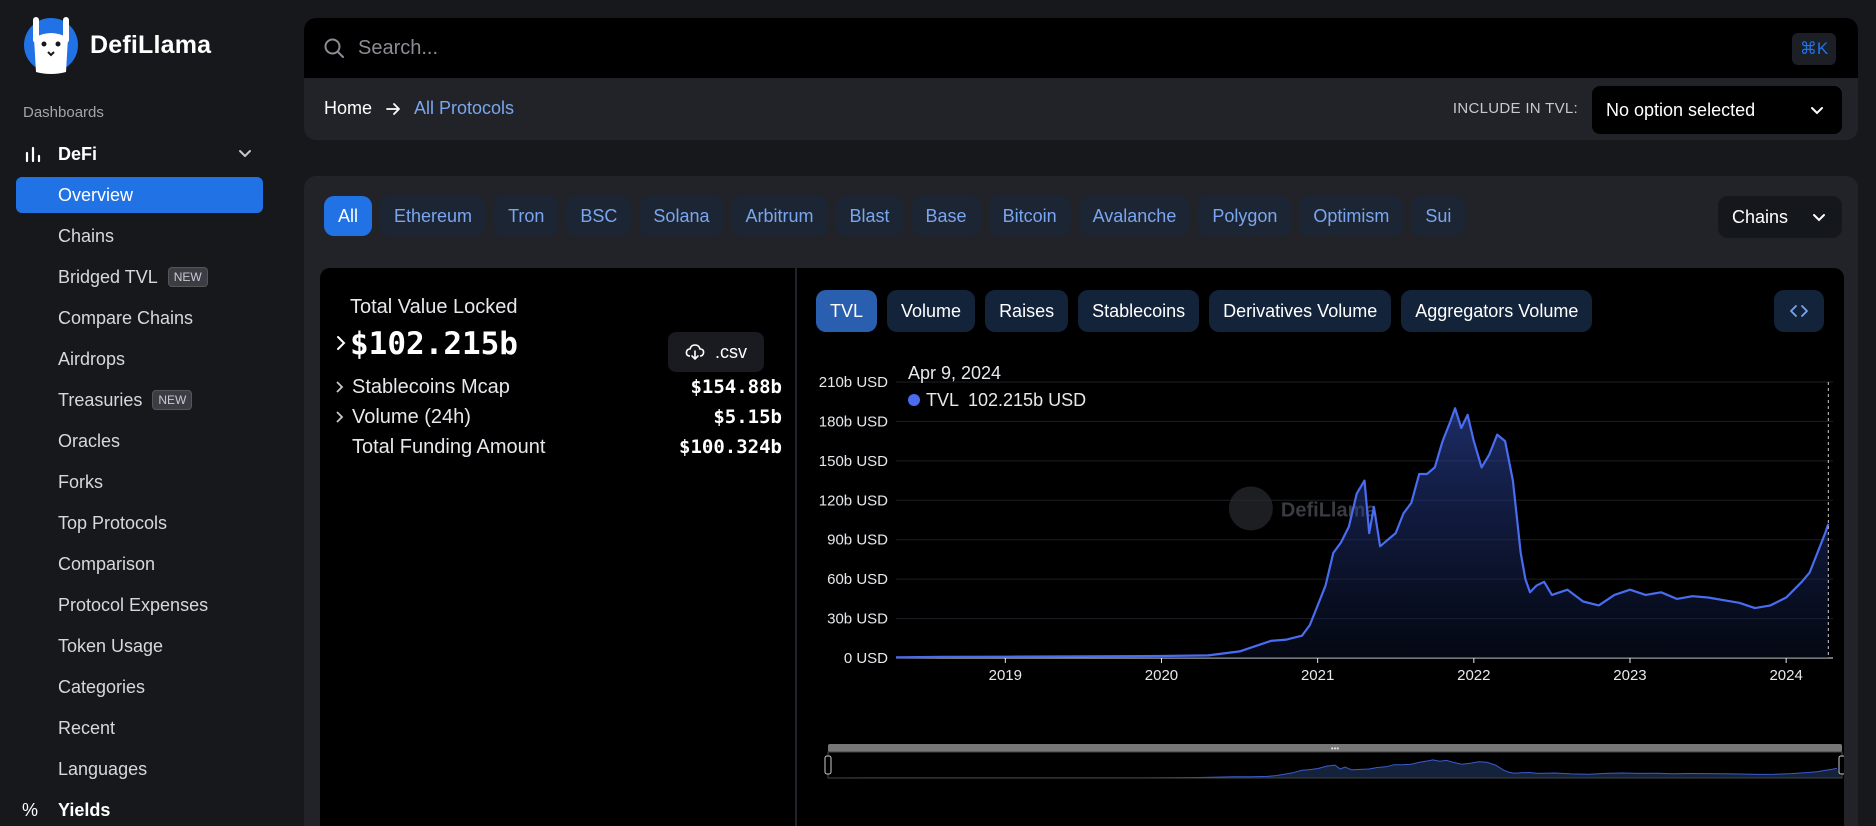 Image resolution: width=1876 pixels, height=826 pixels. What do you see at coordinates (931, 311) in the screenshot?
I see `metric-tab-volume: Volume` at bounding box center [931, 311].